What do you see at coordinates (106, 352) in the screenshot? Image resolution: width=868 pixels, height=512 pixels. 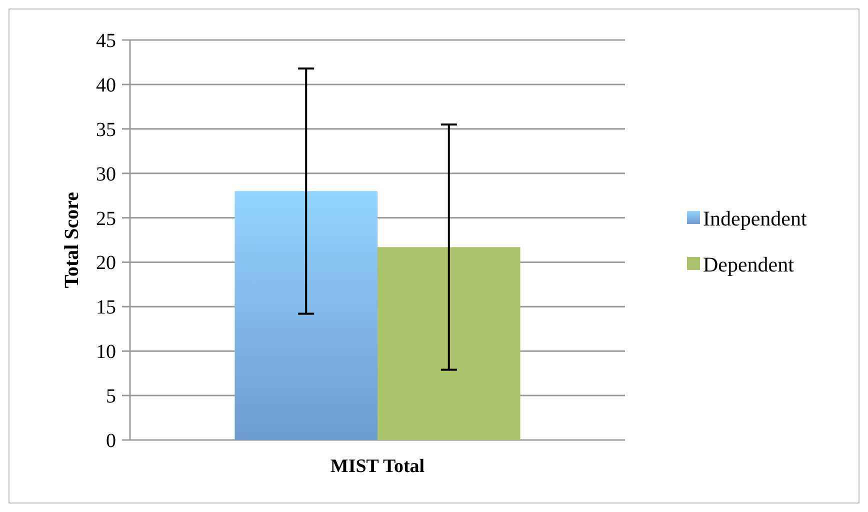 I see `y-tick-label: 10` at bounding box center [106, 352].